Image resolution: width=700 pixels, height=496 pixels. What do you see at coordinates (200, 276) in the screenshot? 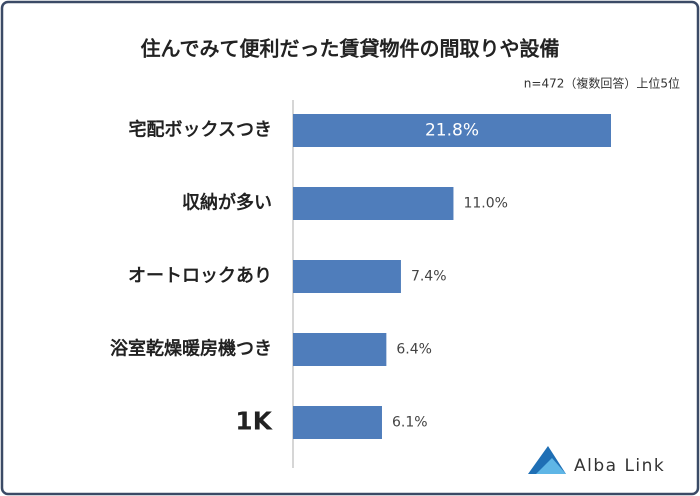
I see `category-label: オートロックあり` at bounding box center [200, 276].